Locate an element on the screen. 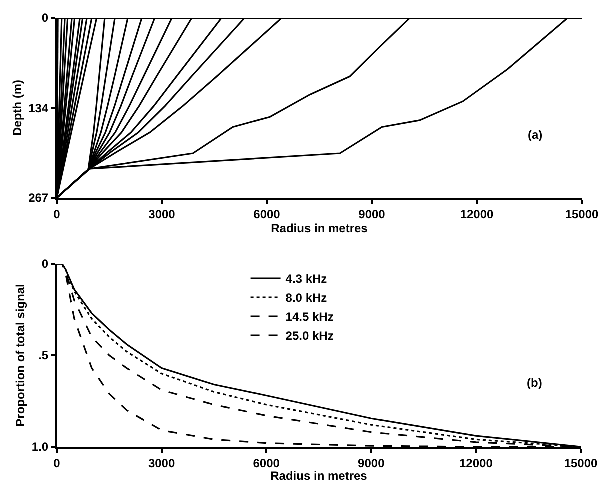 This screenshot has height=483, width=608. legend-label: 4.3 kHz is located at coordinates (307, 279).